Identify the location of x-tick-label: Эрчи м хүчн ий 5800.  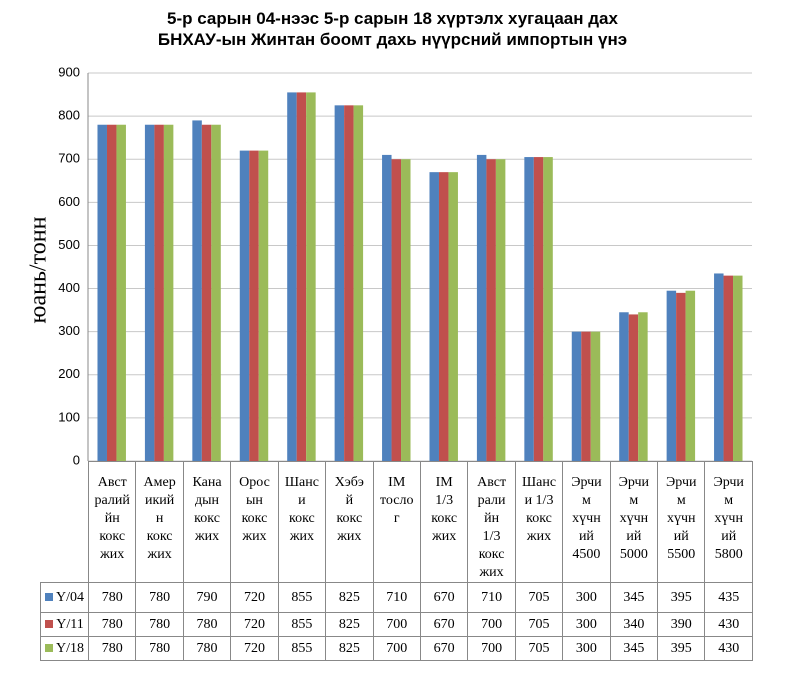
(728, 522).